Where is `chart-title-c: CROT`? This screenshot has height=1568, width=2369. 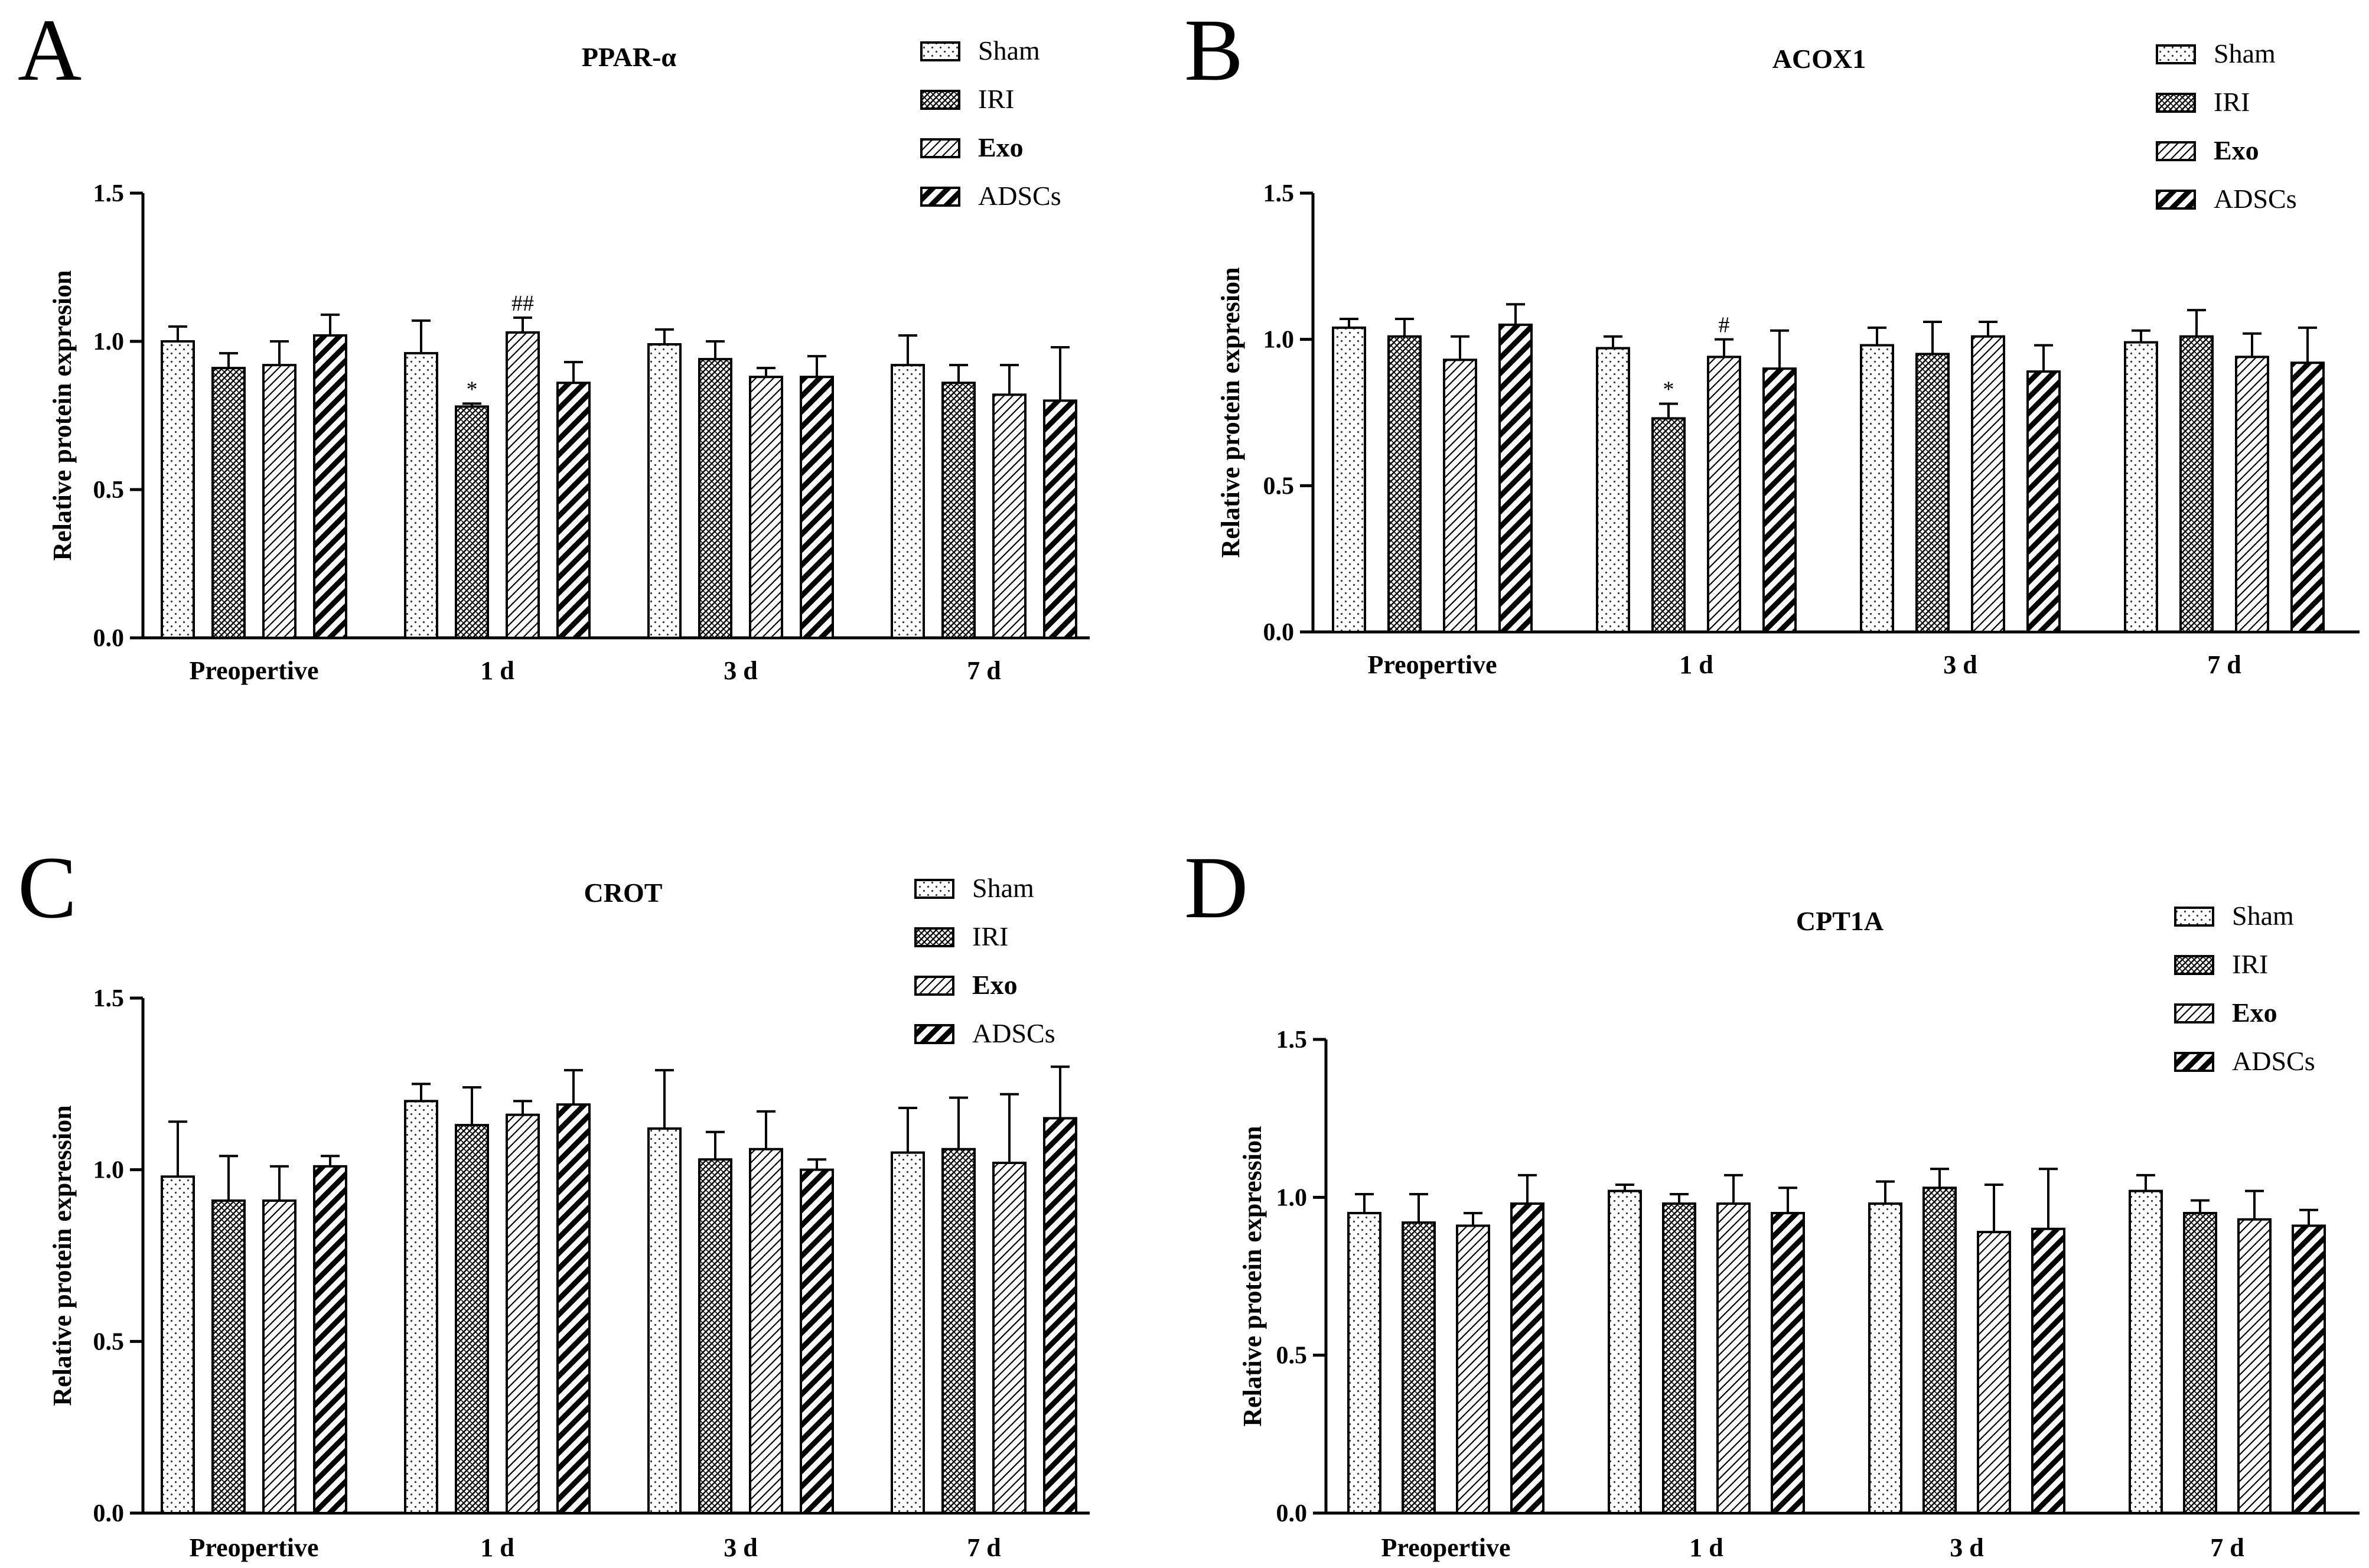 chart-title-c: CROT is located at coordinates (623, 893).